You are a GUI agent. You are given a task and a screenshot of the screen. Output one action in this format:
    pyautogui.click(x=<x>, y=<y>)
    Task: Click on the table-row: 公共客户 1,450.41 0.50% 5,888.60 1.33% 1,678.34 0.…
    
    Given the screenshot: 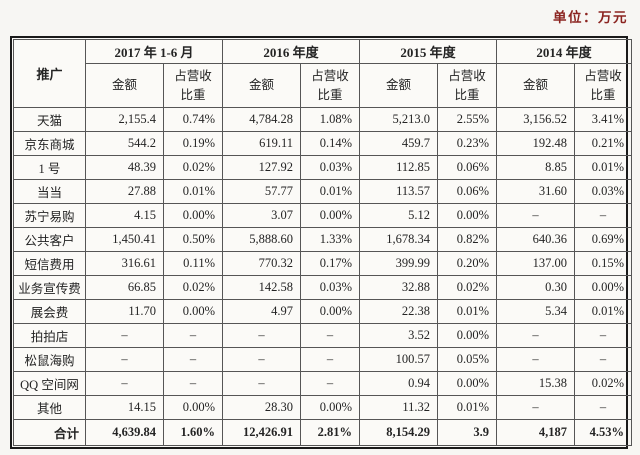 What is the action you would take?
    pyautogui.click(x=323, y=239)
    